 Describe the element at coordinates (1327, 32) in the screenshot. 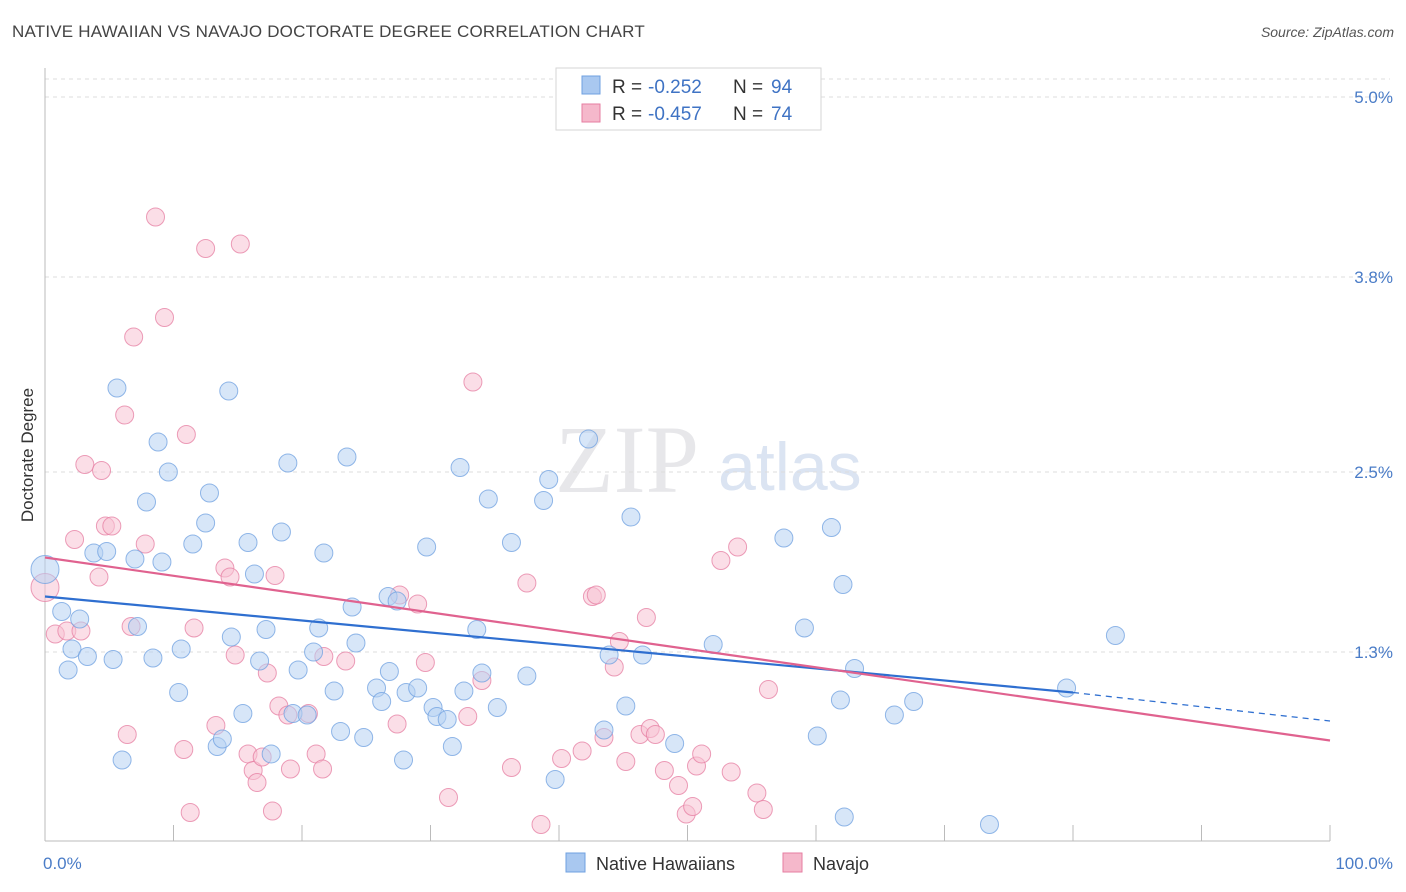

I see `source-label: Source: ZipAtlas.com` at that location.